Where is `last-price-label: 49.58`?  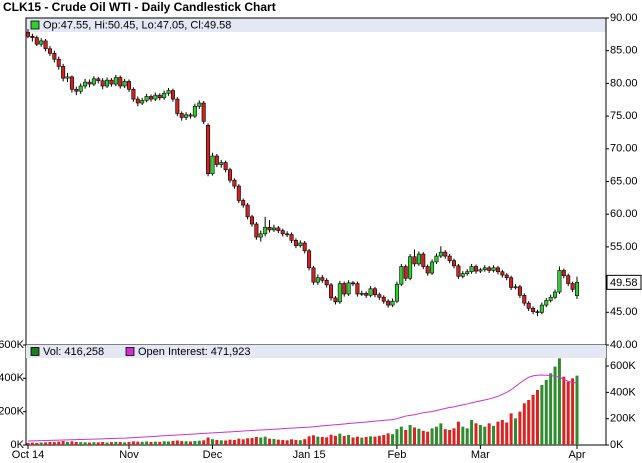
last-price-label: 49.58 is located at coordinates (624, 283).